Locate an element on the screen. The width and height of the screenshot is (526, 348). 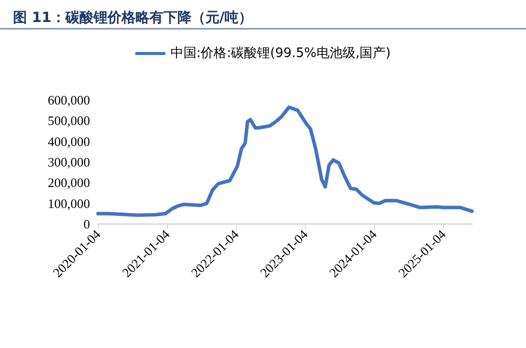
y-tick-label: 400,000 is located at coordinates (69, 141).